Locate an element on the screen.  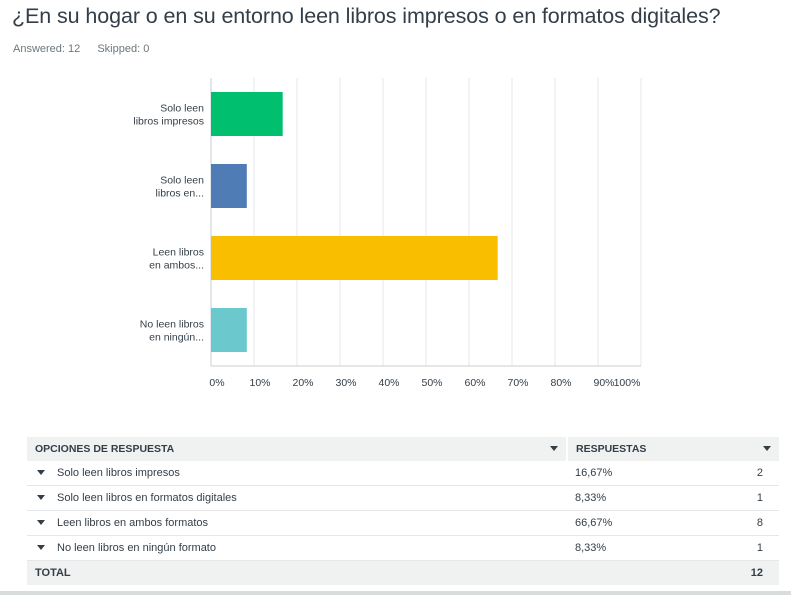
column-header-responses: RESPUESTAS is located at coordinates (673, 449).